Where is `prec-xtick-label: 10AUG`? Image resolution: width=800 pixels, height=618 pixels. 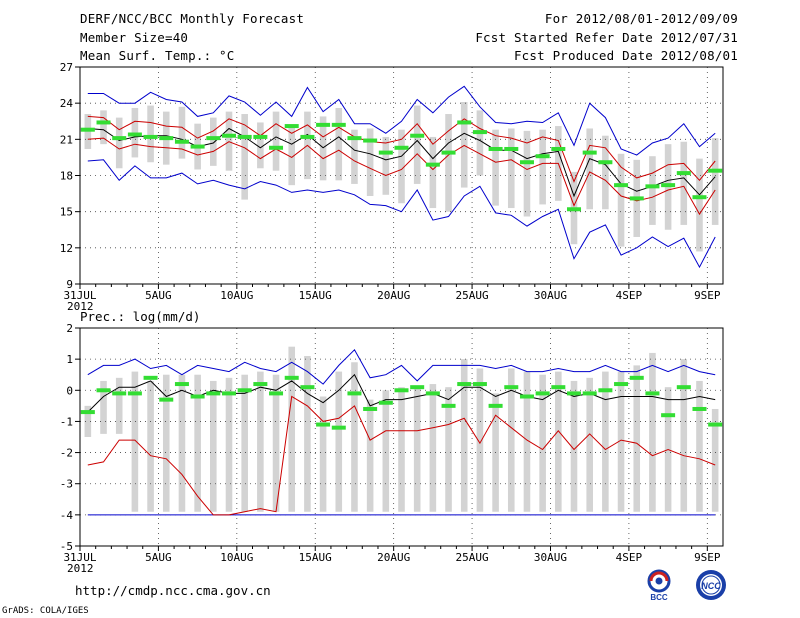 prec-xtick-label: 10AUG is located at coordinates (236, 557).